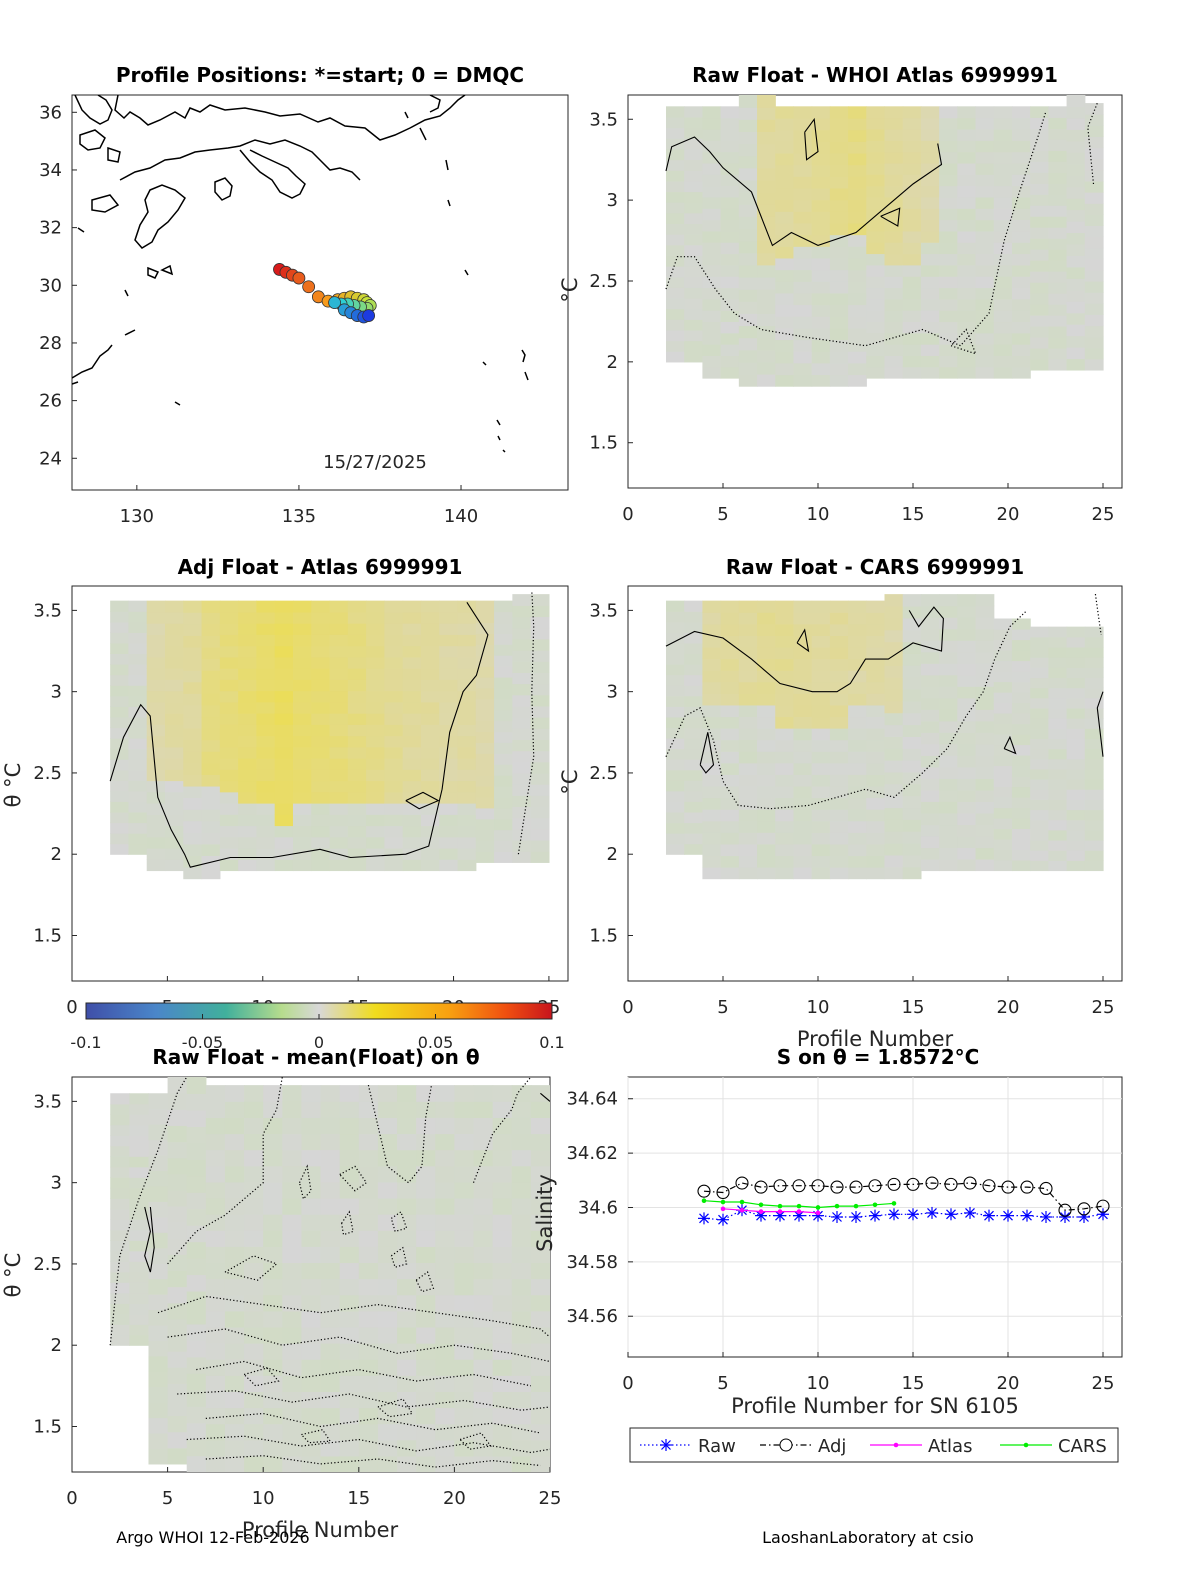 This screenshot has width=1200, height=1575. I want to click on x-tick-label: 5, so click(722, 1007).